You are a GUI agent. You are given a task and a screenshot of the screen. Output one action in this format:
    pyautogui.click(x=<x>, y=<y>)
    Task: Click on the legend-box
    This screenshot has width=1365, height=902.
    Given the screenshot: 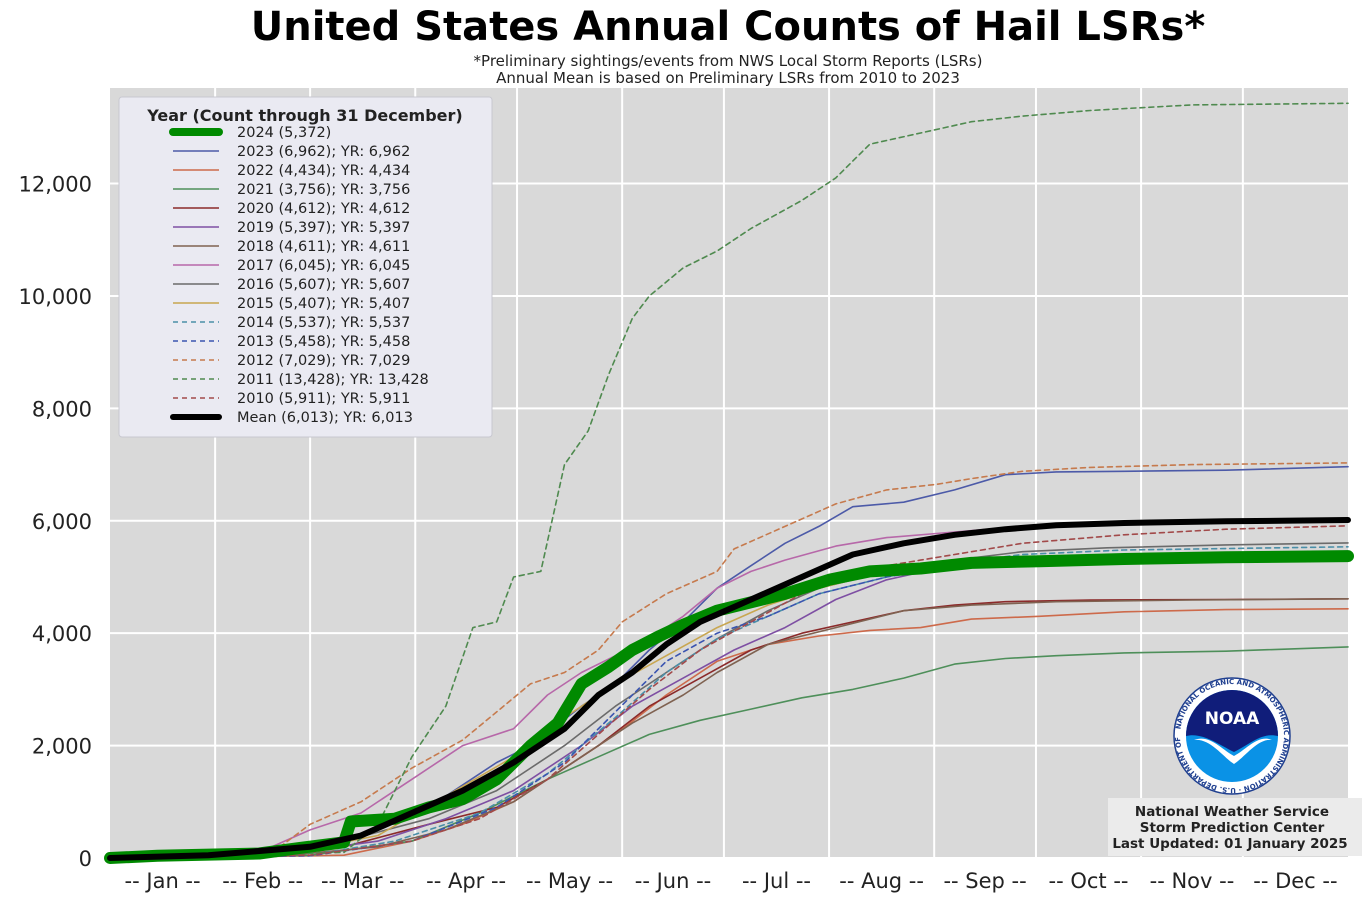 What is the action you would take?
    pyautogui.click(x=305, y=267)
    